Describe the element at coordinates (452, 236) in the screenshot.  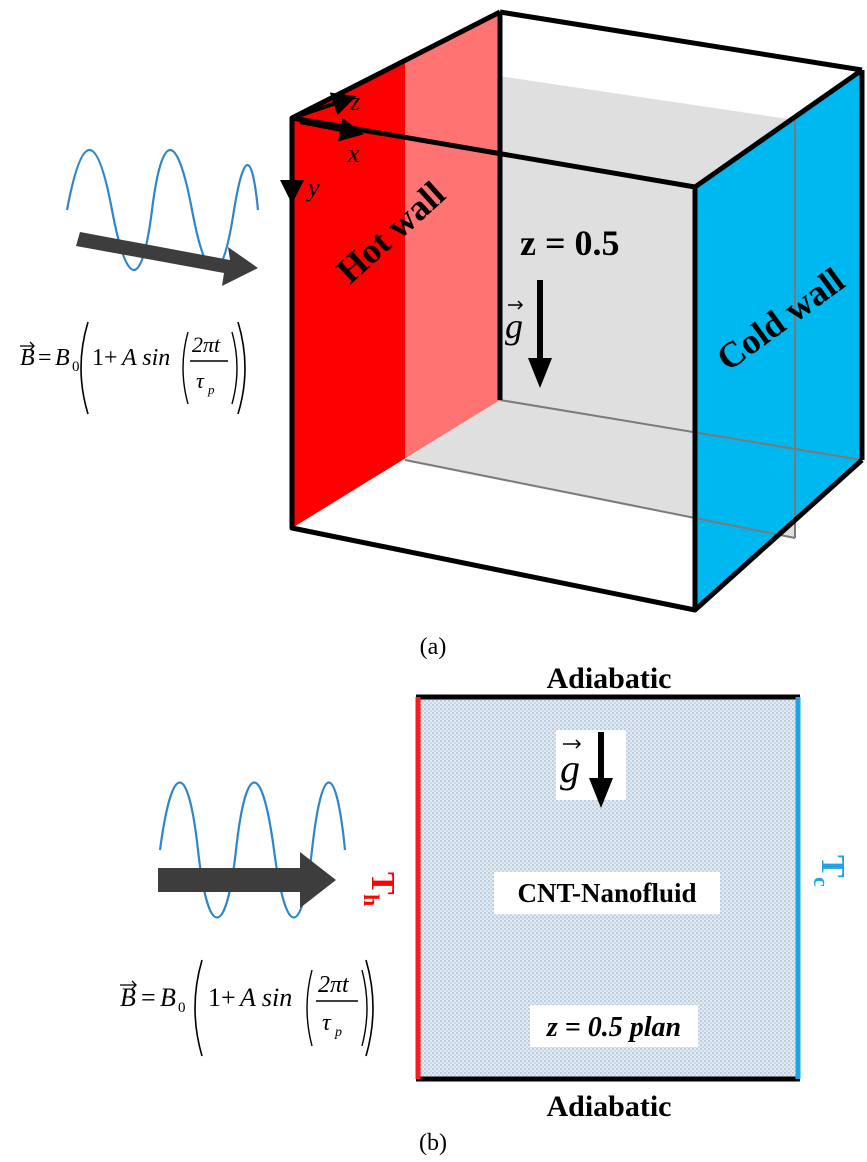
I see `hot-wall-overlay` at that location.